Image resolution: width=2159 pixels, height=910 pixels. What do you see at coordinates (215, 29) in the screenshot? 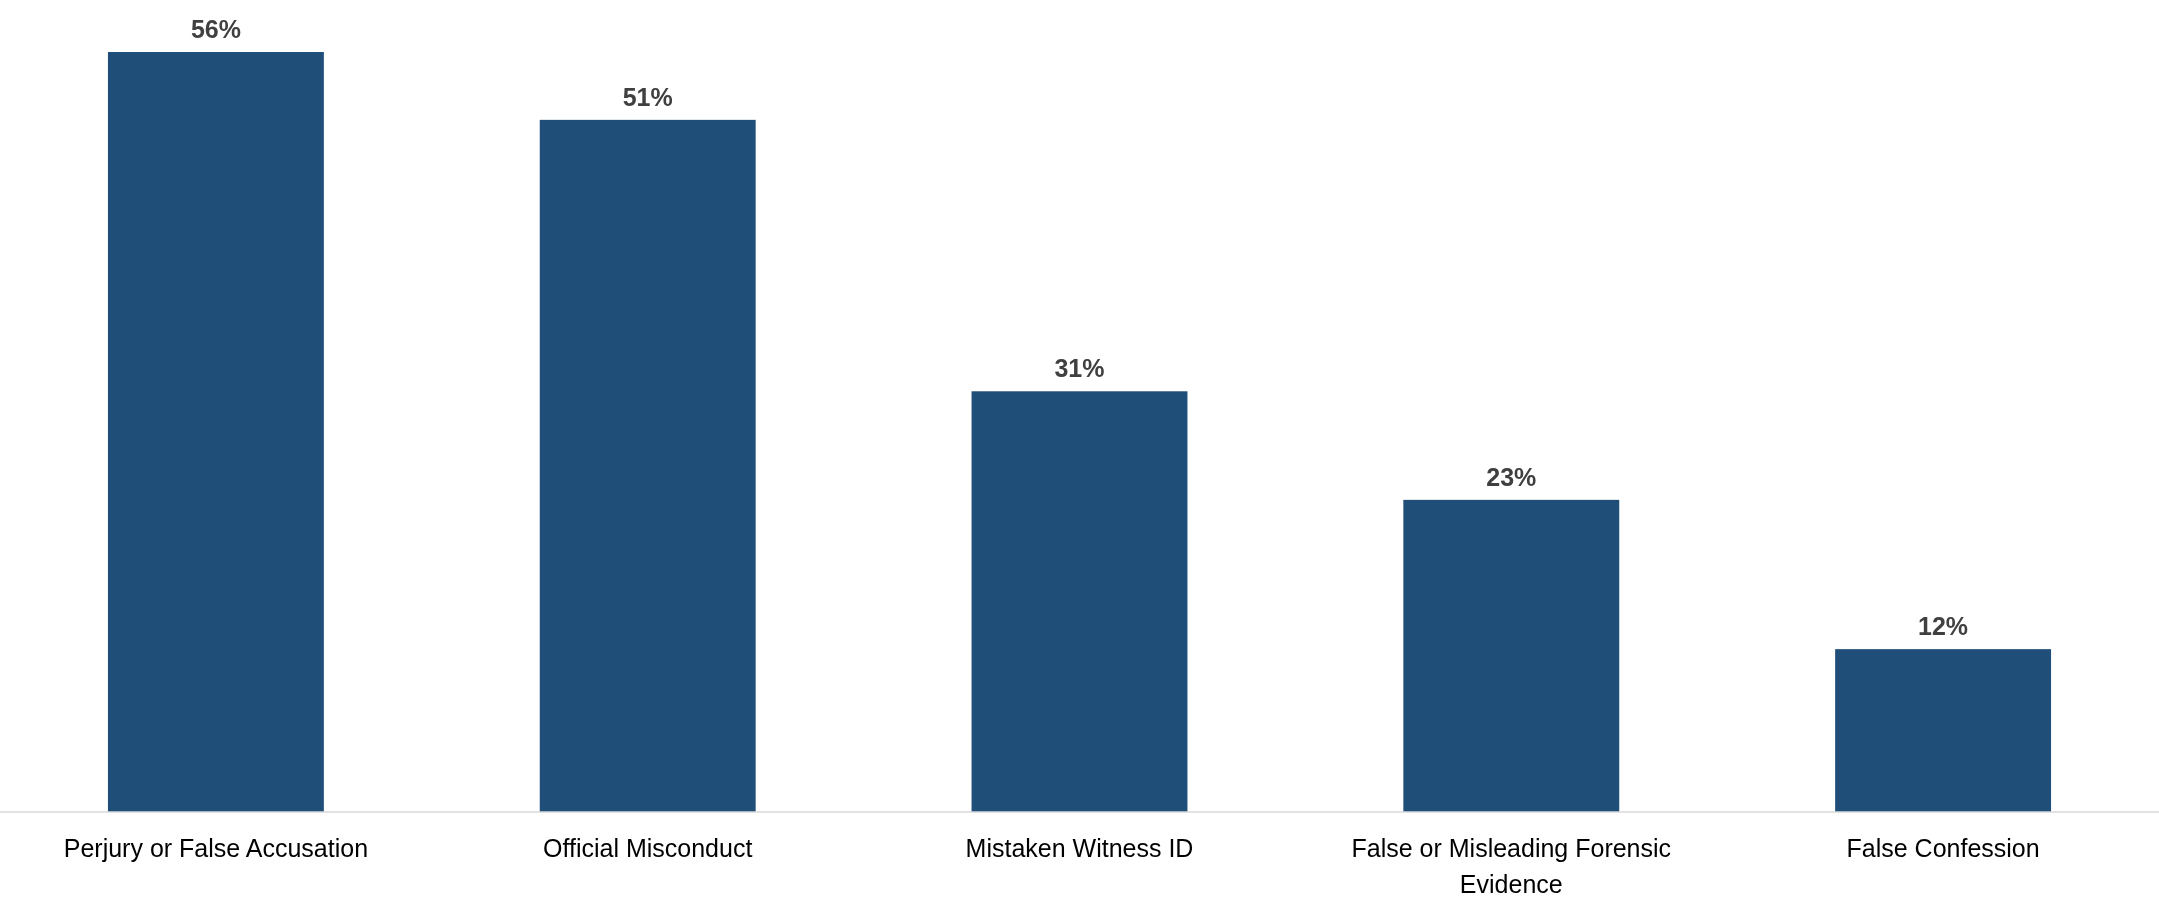
I see `data-label: 56%` at bounding box center [215, 29].